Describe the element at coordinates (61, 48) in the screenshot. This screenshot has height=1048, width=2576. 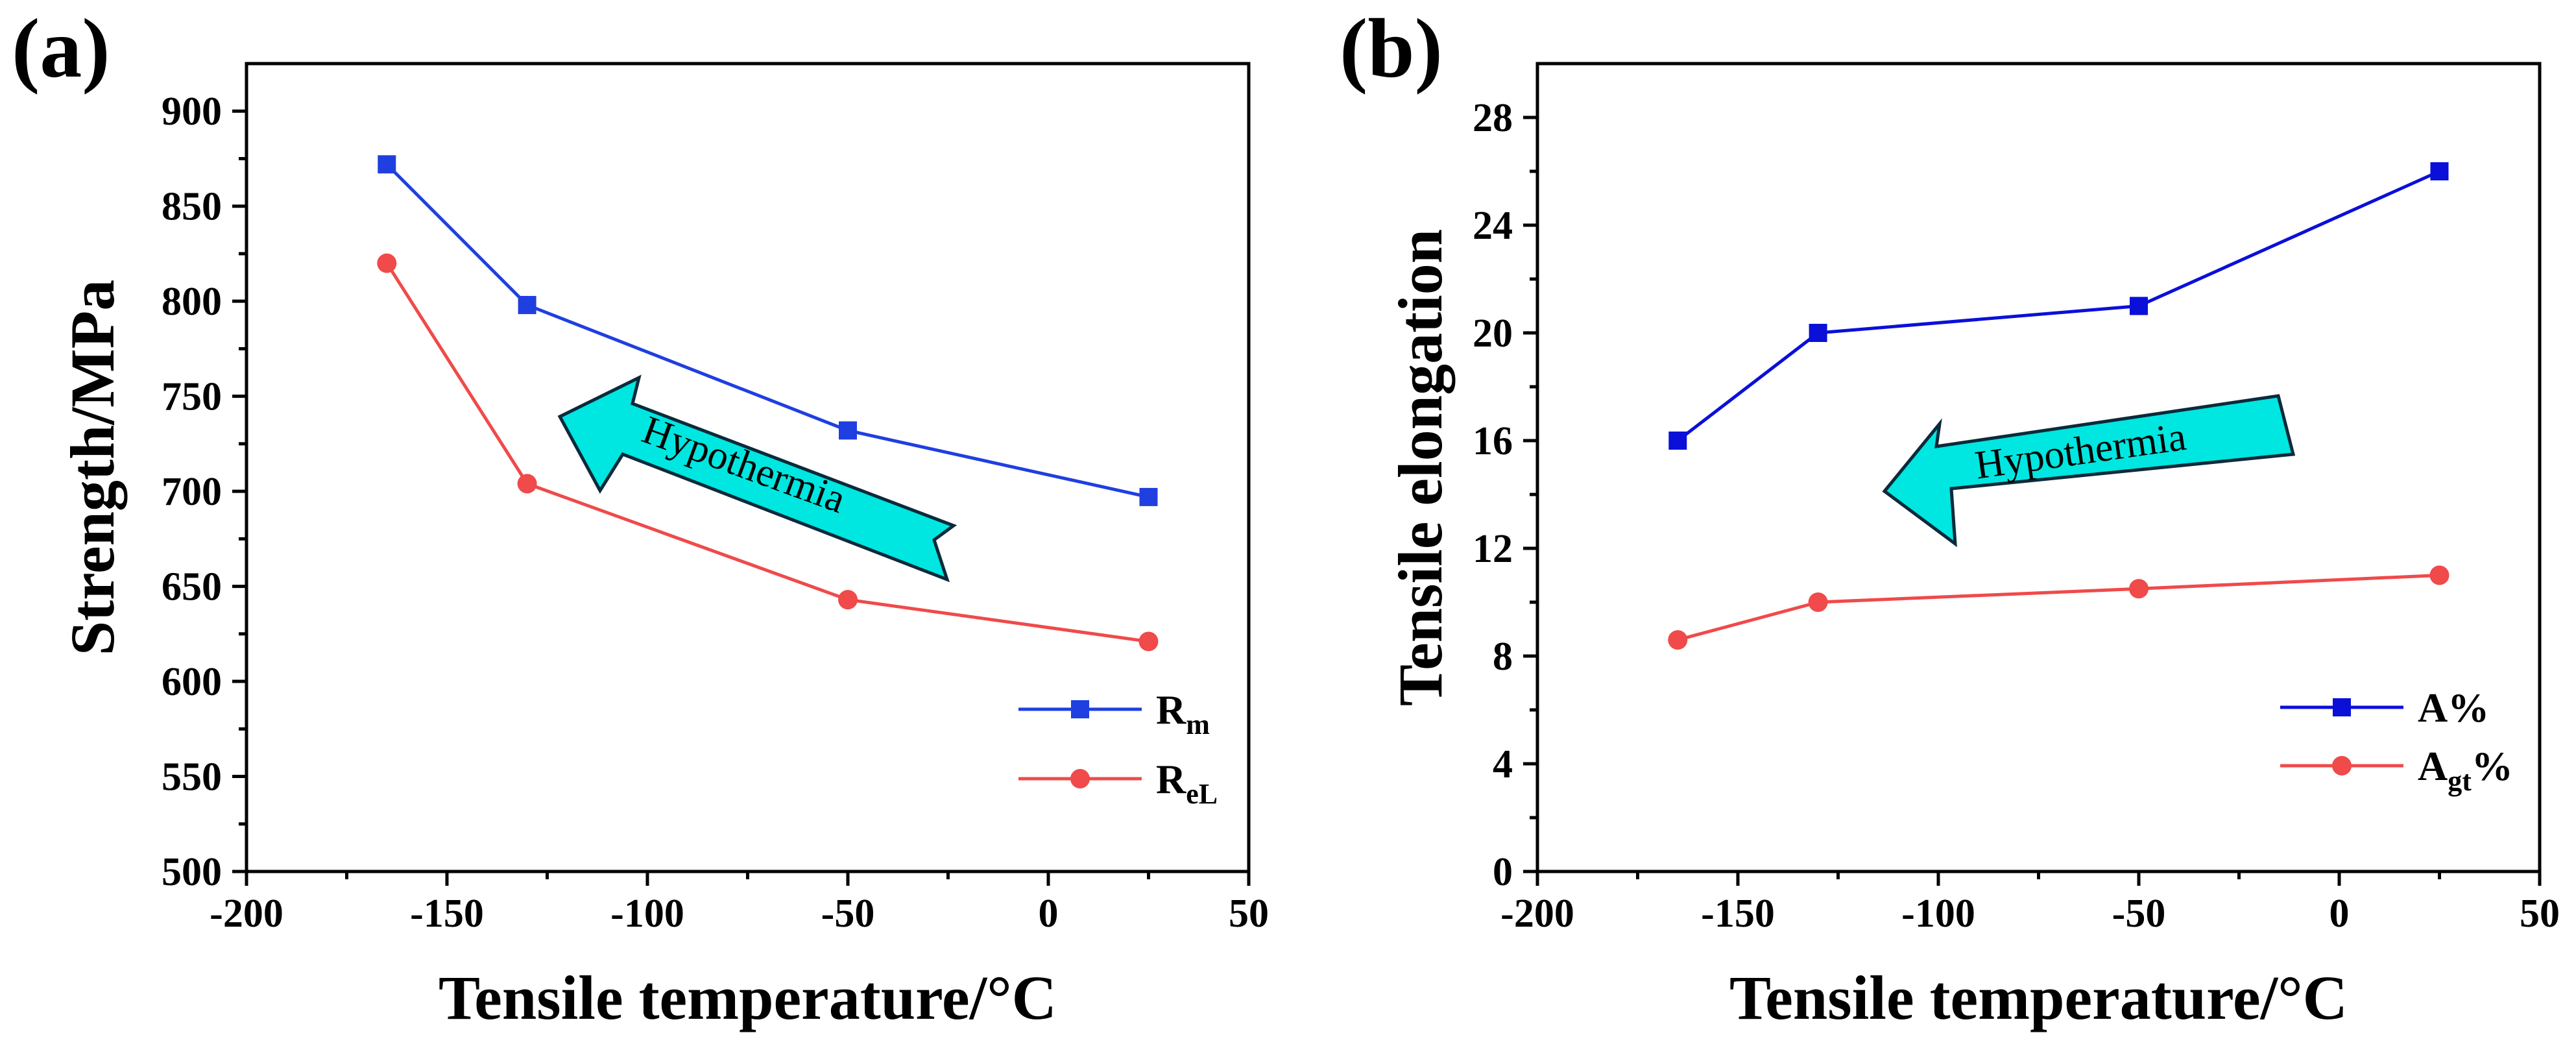
I see `panel-label: (a)` at that location.